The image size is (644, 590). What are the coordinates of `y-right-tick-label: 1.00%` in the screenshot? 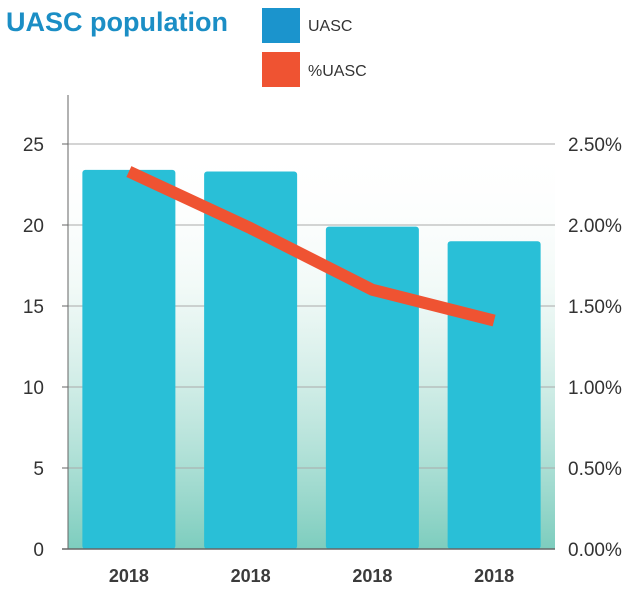 It's located at (595, 388).